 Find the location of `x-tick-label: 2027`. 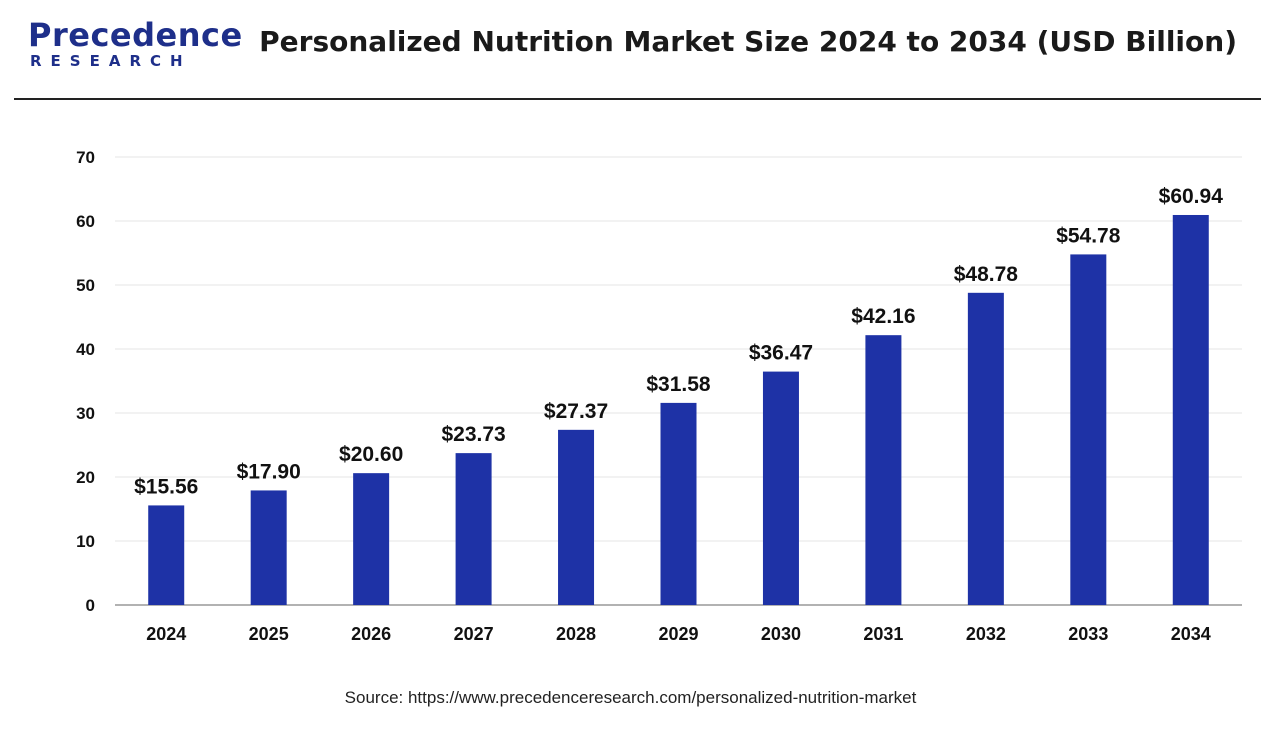

x-tick-label: 2027 is located at coordinates (474, 634).